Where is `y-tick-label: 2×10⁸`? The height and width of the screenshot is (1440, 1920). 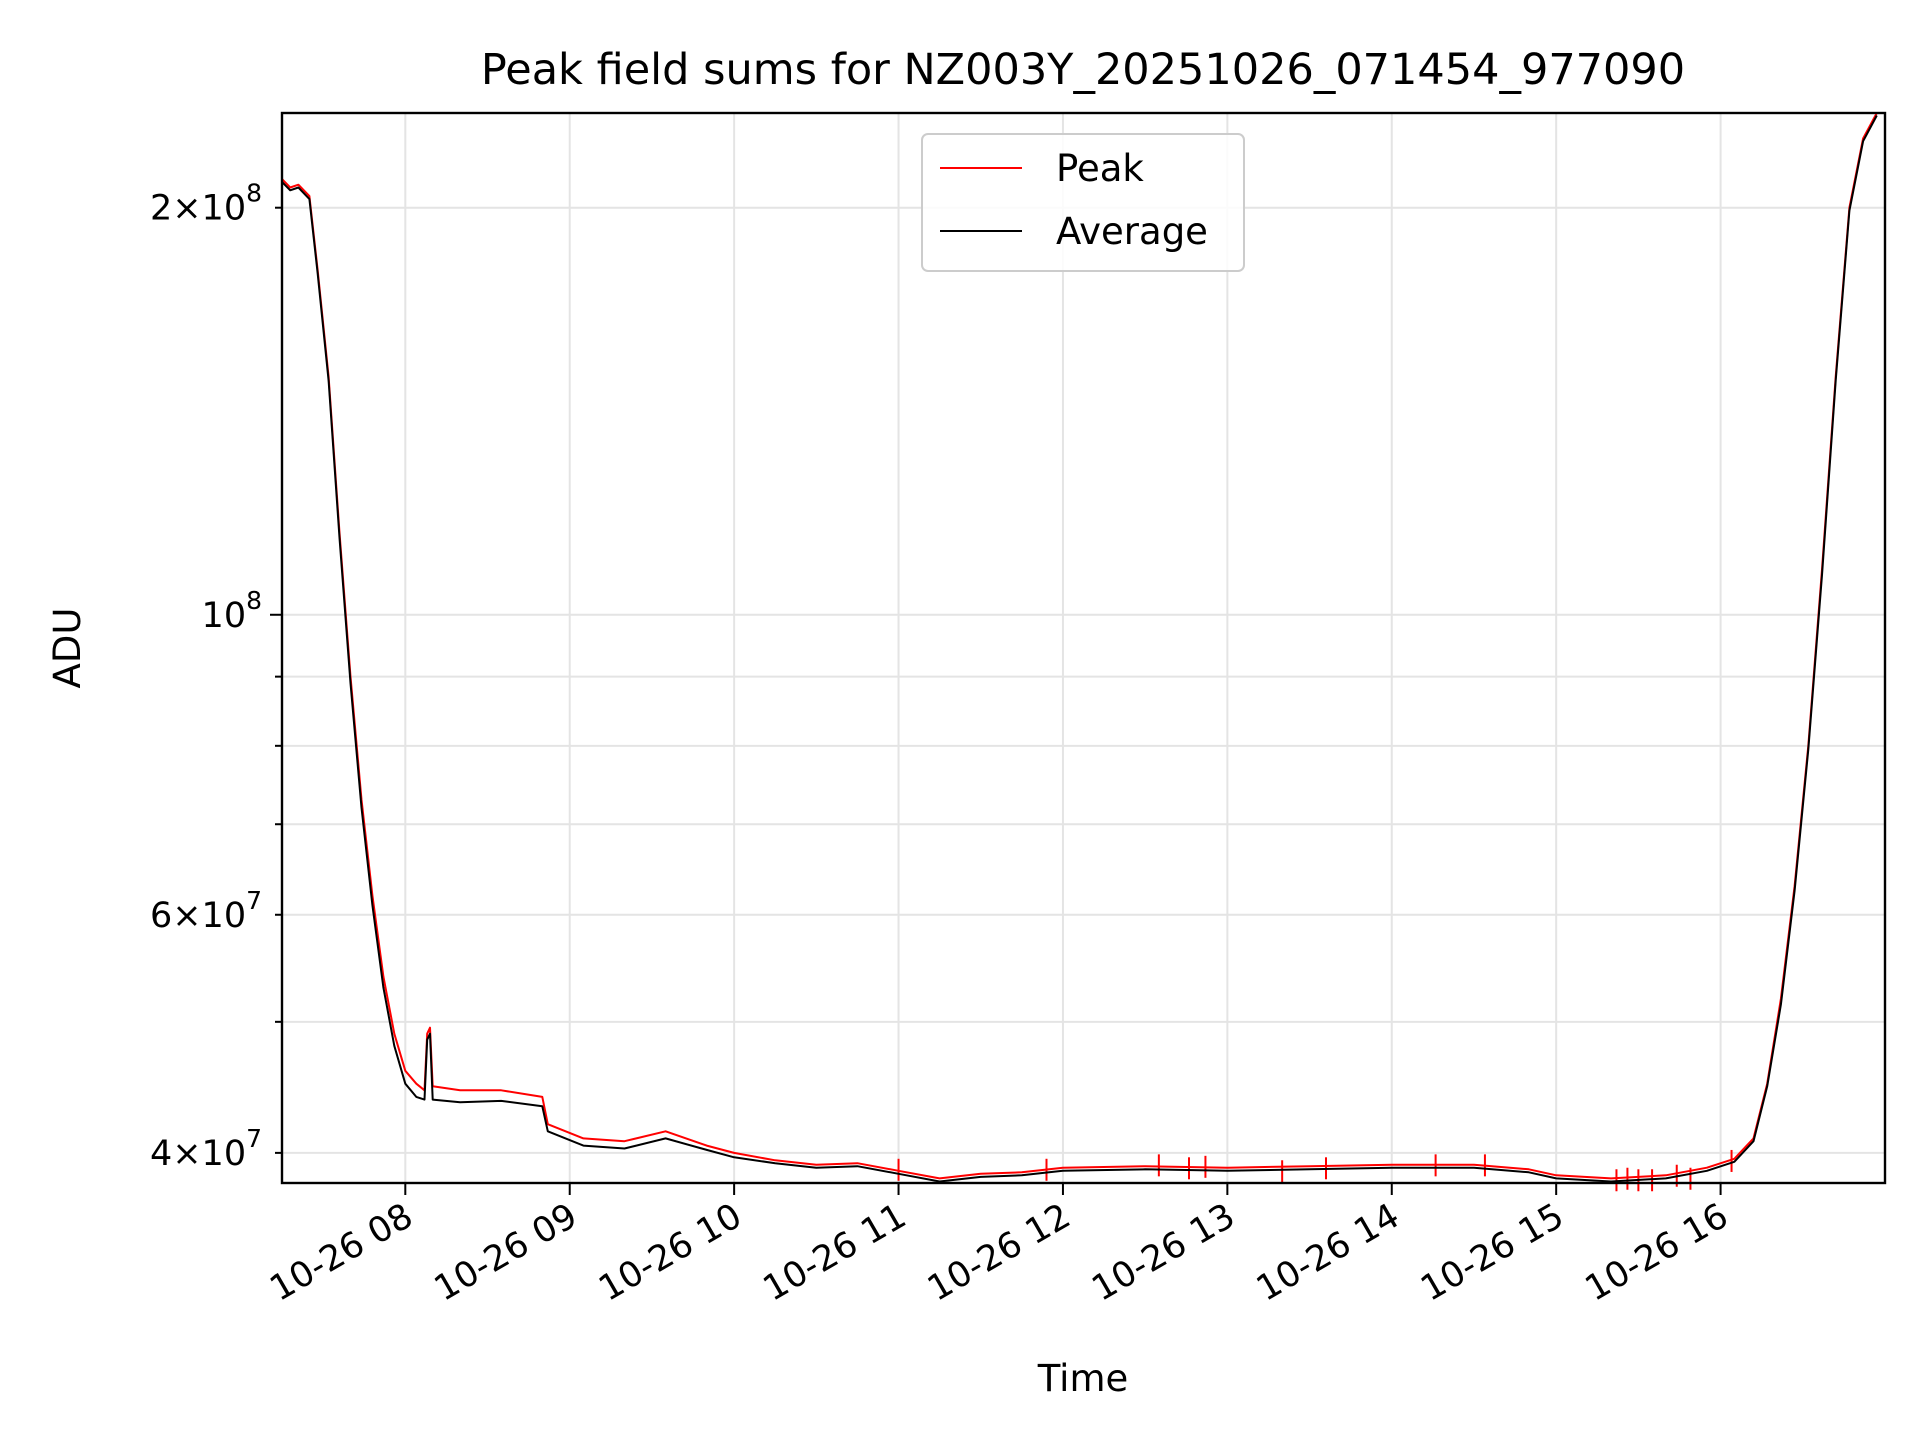 y-tick-label: 2×10⁸ is located at coordinates (206, 204).